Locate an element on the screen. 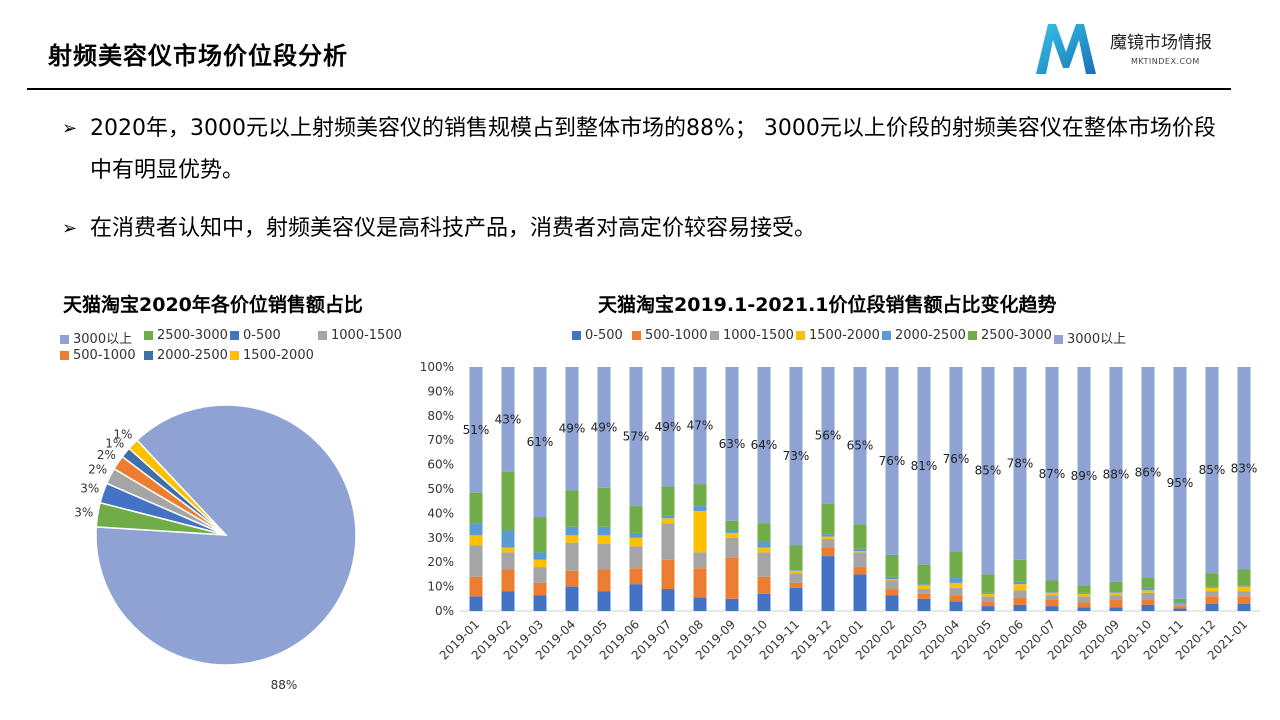  legend-label: 2000-2500 is located at coordinates (192, 355).